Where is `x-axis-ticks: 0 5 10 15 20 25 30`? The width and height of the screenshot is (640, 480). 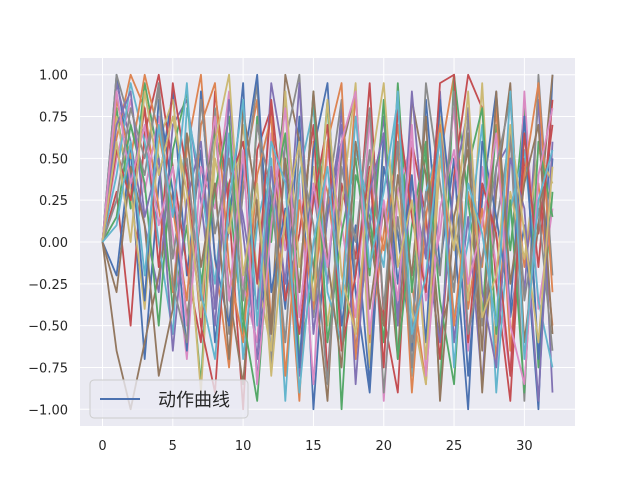
x-axis-ticks: 0 5 10 15 20 25 30 is located at coordinates (315, 446).